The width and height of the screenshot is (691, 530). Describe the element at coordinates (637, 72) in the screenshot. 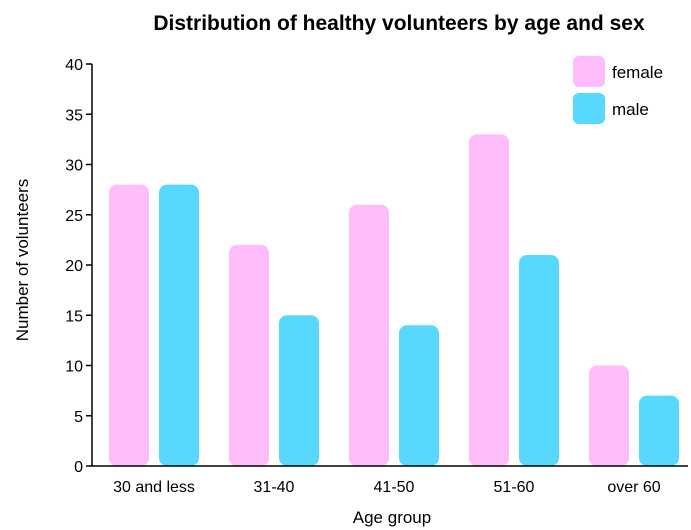

I see `legend-label-female: female` at that location.